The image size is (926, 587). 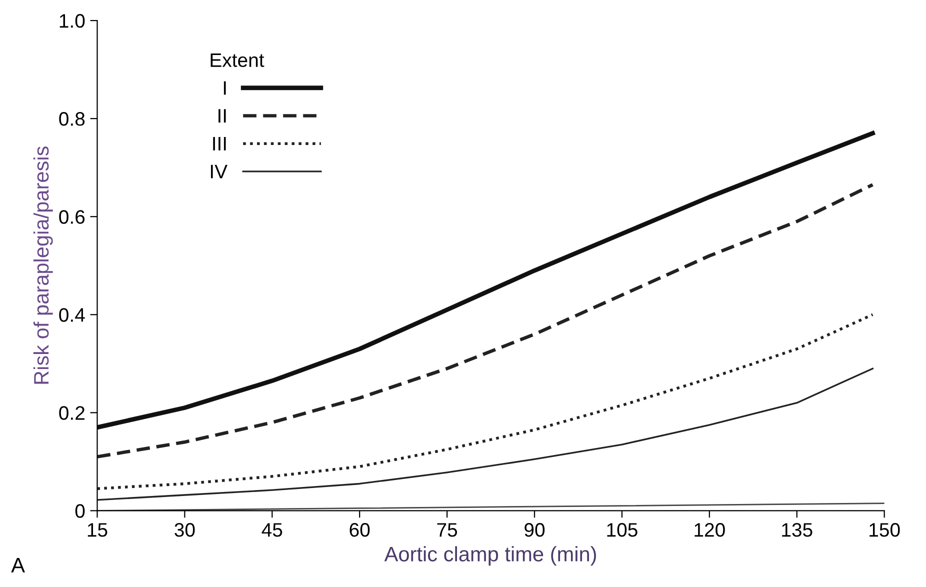 I want to click on legend-title: Extent, so click(x=237, y=60).